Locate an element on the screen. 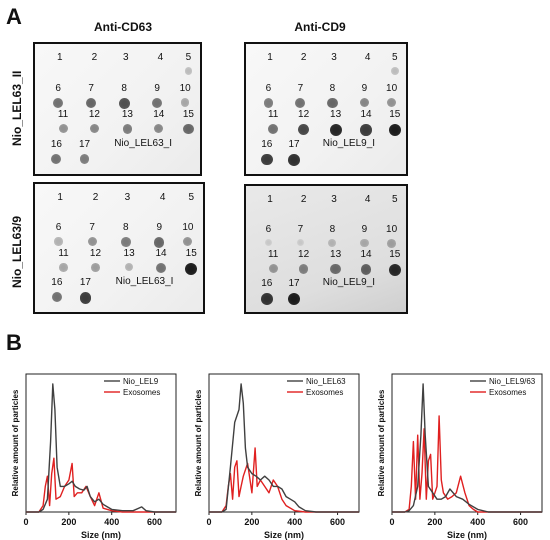 The image size is (550, 540). legend-label: Nio_LEL9 is located at coordinates (141, 381).